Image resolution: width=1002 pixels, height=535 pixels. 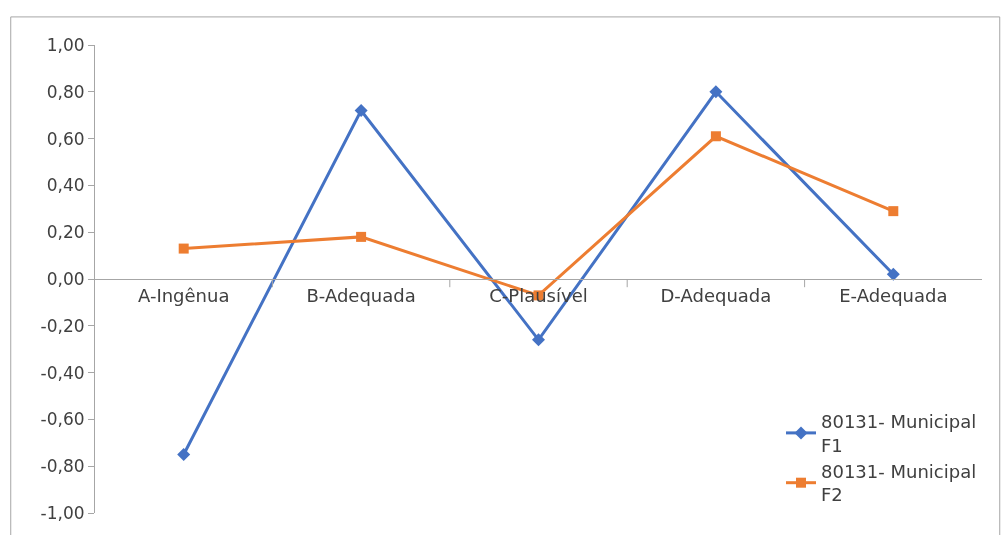 What do you see at coordinates (899, 483) in the screenshot?
I see `legend-label: 80131- Municipal F2` at bounding box center [899, 483].